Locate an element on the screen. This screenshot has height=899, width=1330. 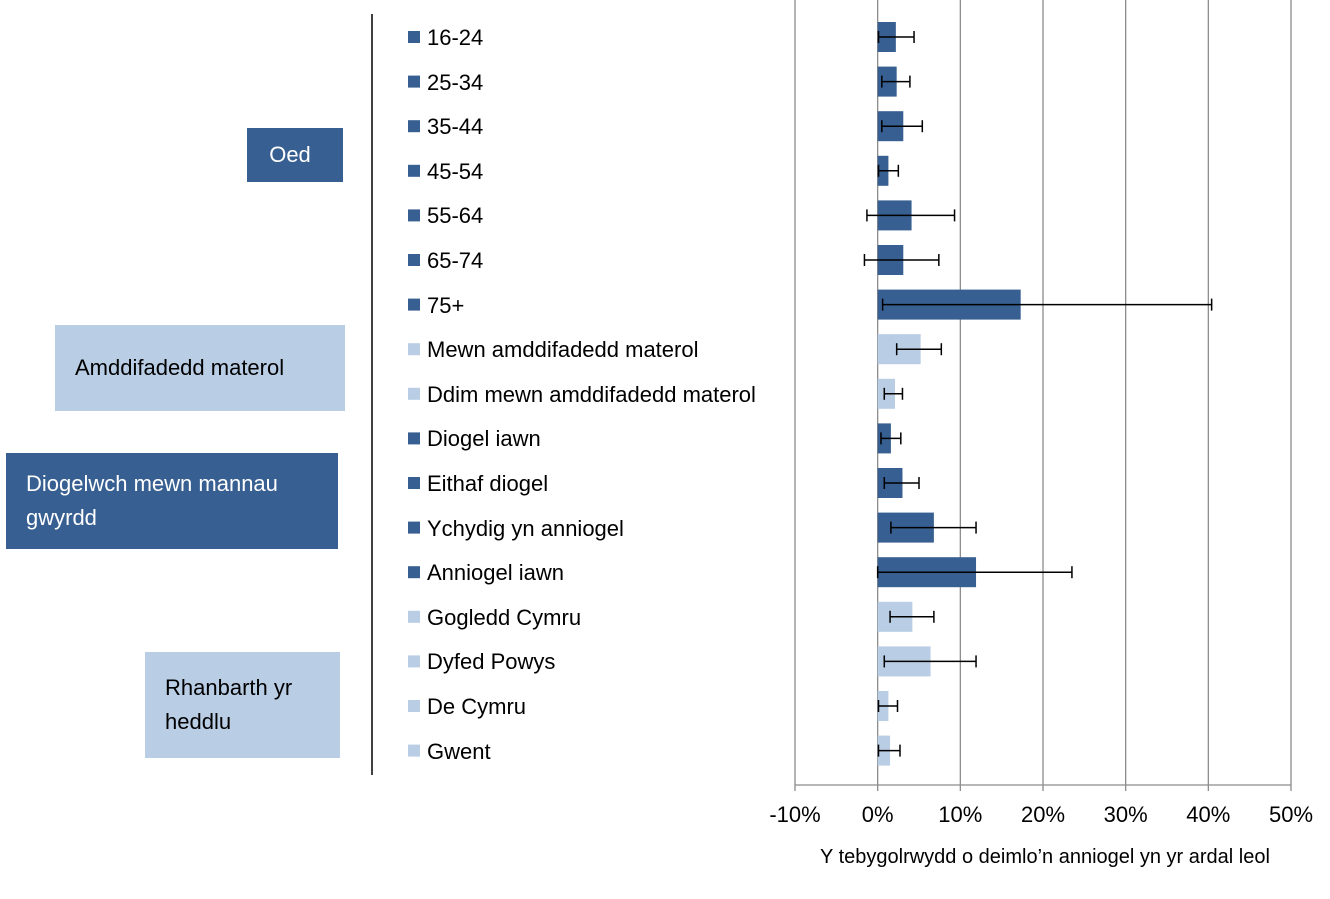
category-label: Mewn amddifadedd materol is located at coordinates (563, 350).